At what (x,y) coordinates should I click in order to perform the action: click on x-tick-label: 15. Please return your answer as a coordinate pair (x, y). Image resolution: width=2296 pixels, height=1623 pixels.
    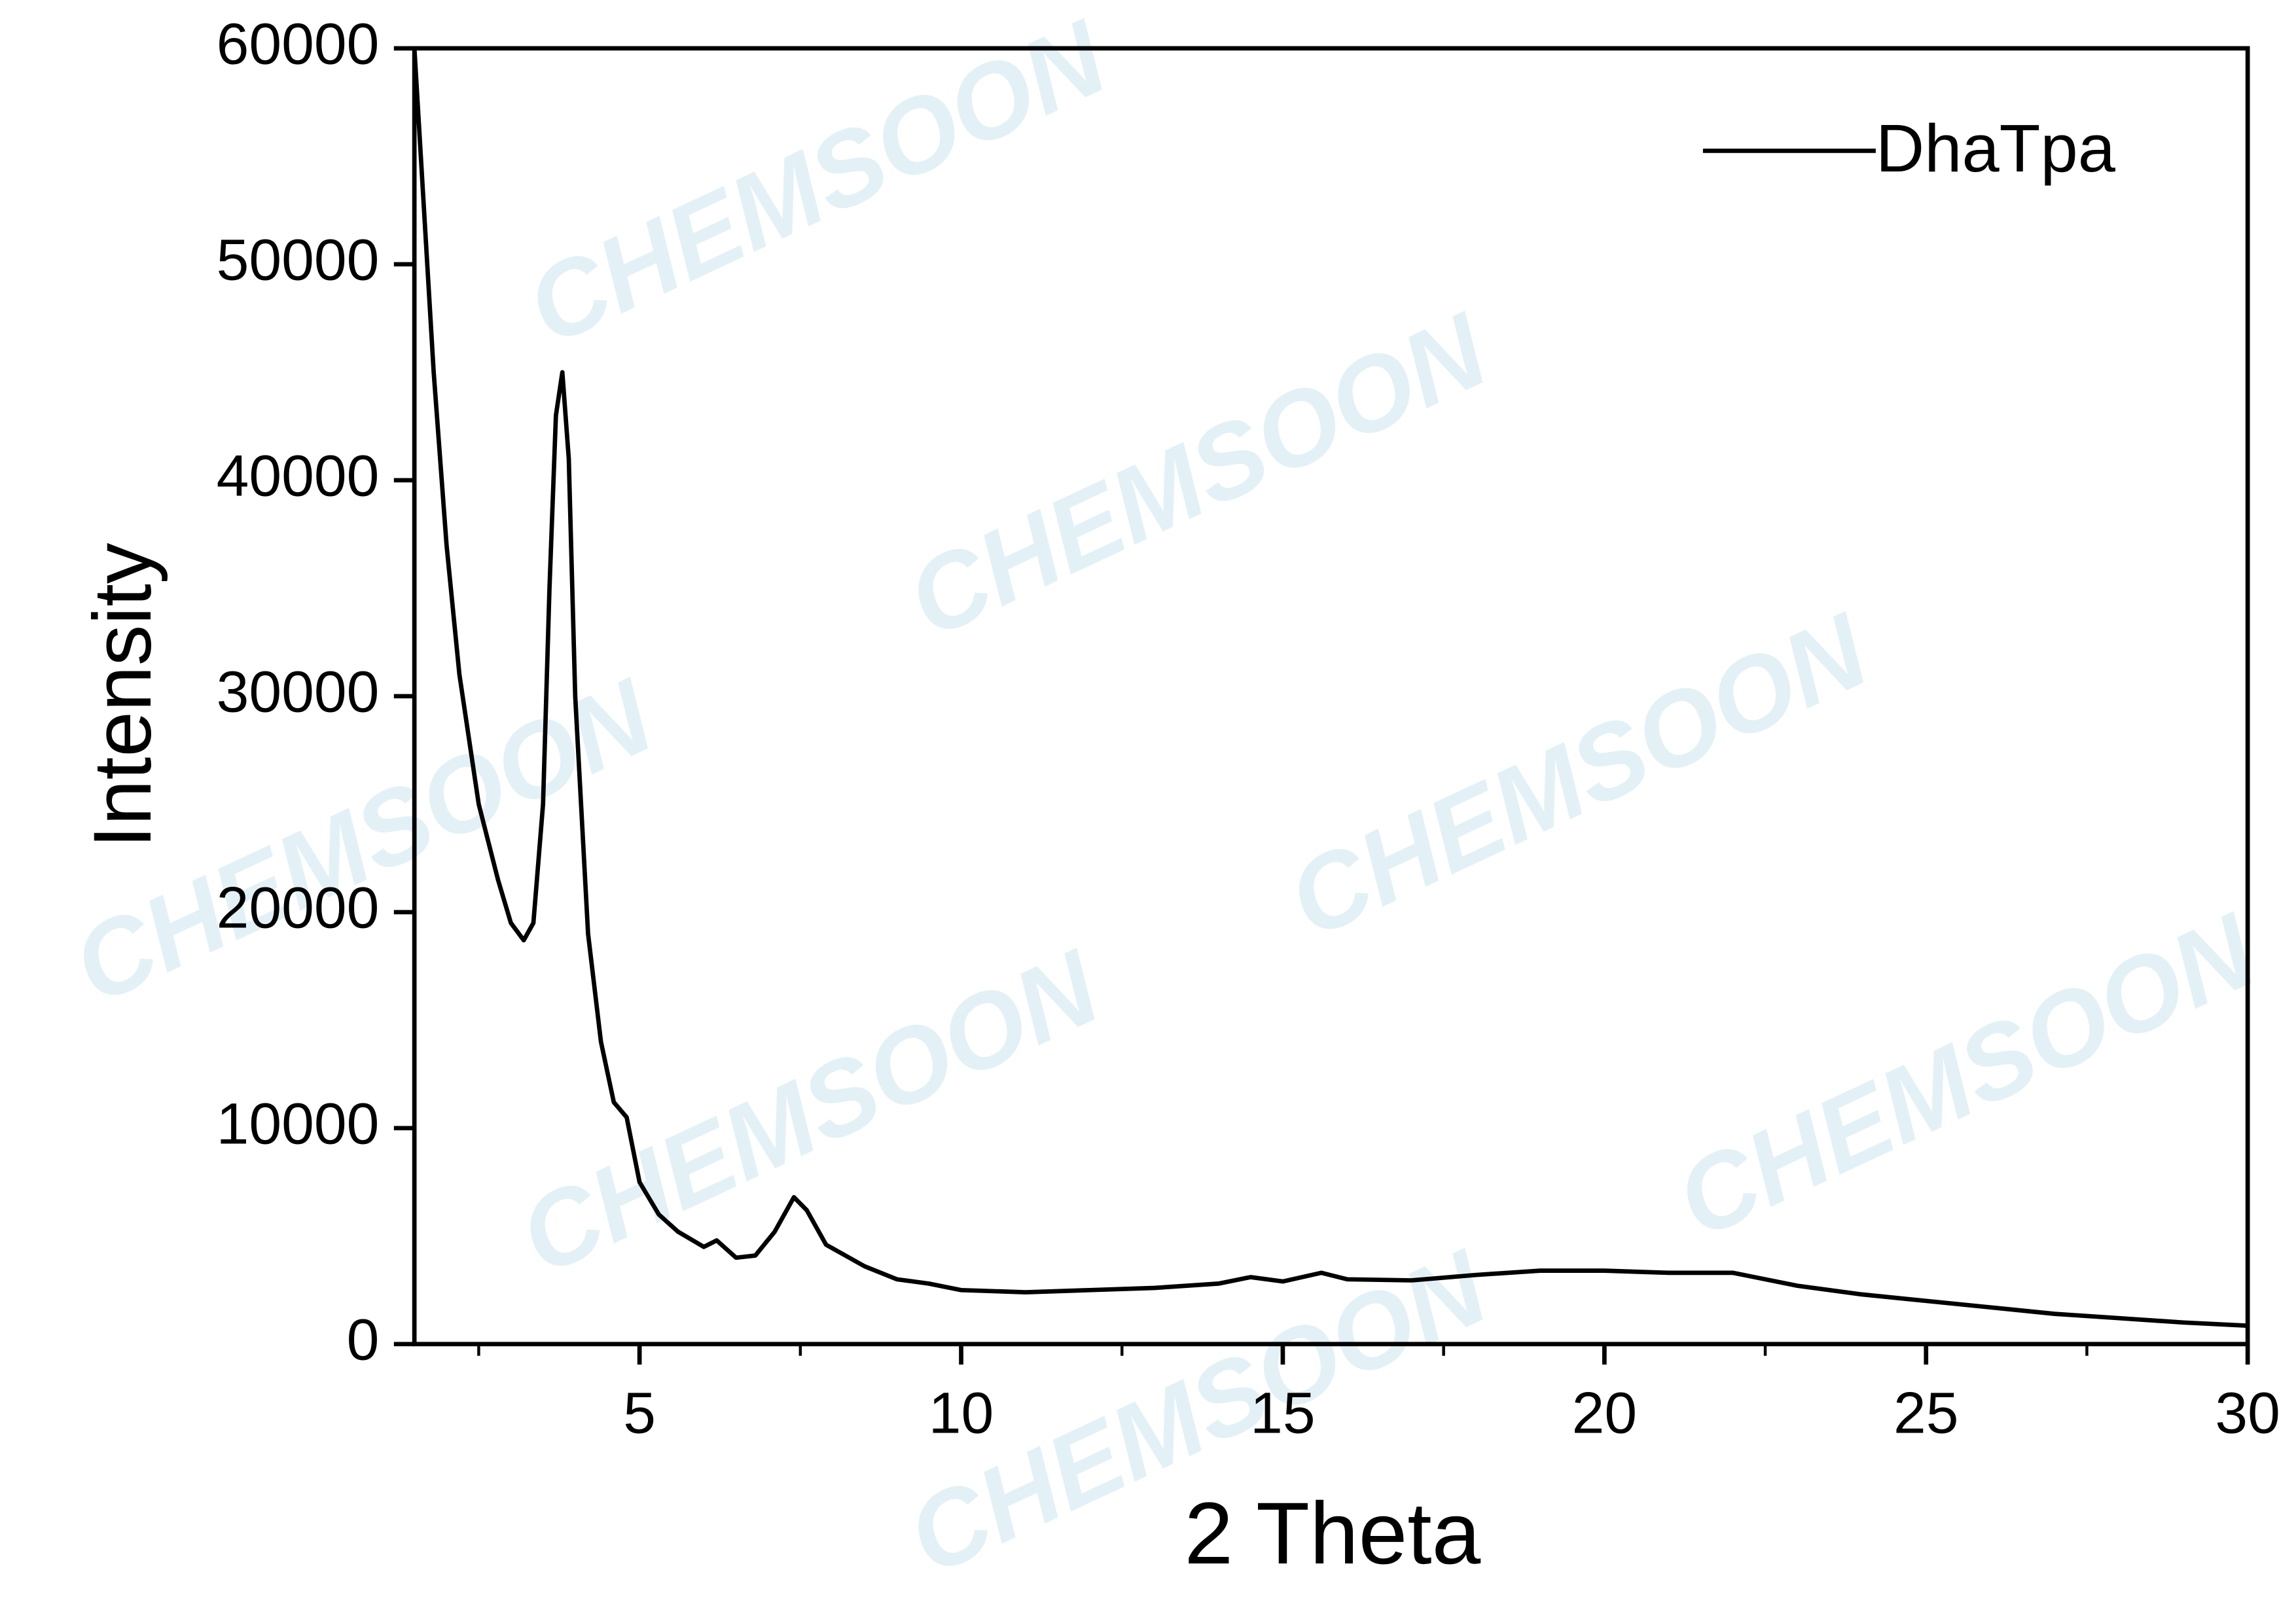
    Looking at the image, I should click on (1283, 1412).